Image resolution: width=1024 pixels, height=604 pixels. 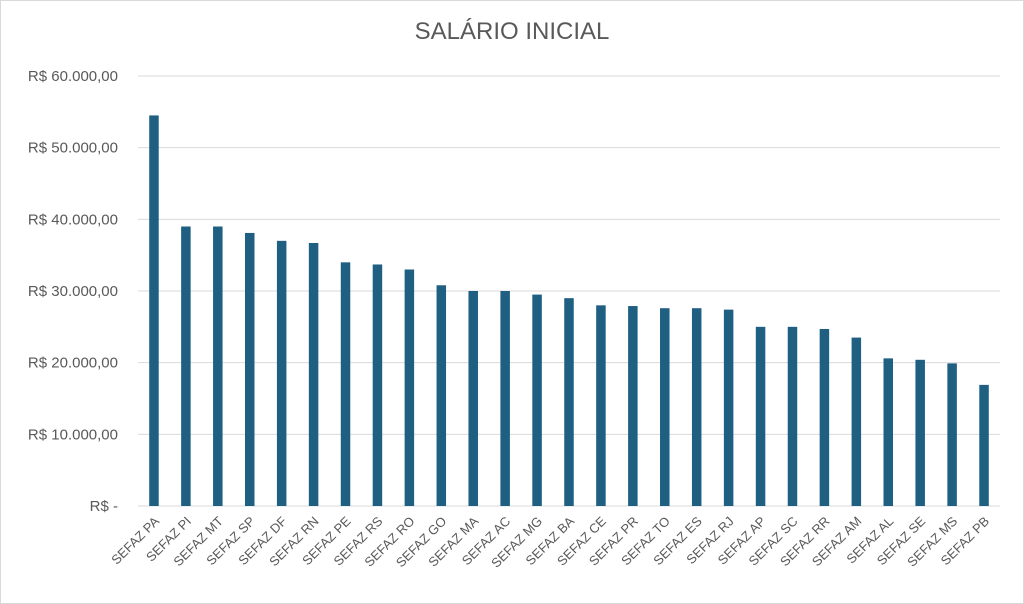 I want to click on y-tick-label: R$ 40.000,00, so click(x=73, y=219).